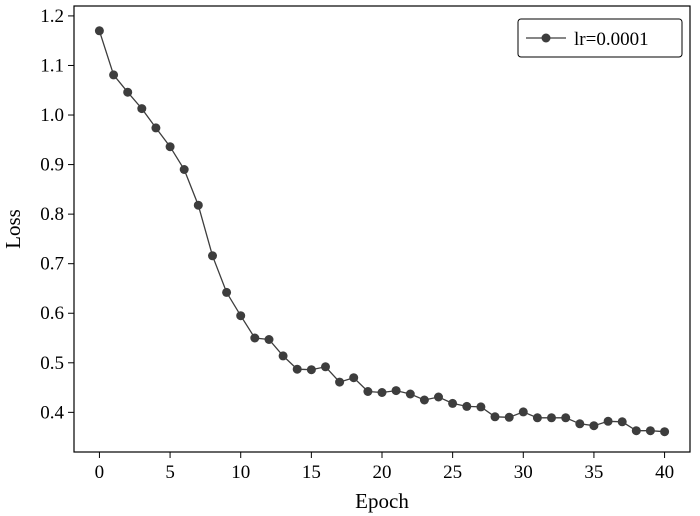 The image size is (700, 516). Describe the element at coordinates (52, 115) in the screenshot. I see `y-tick-label: 1.0` at that location.